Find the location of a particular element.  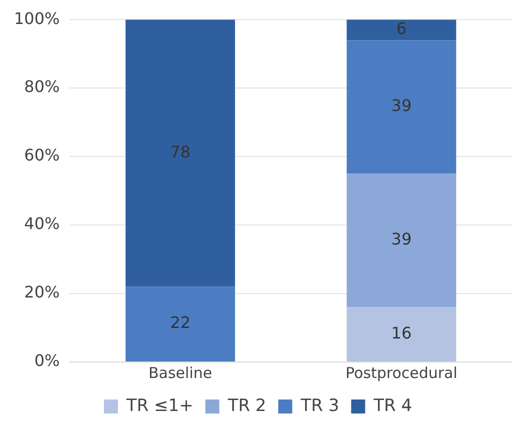

data-label: 16 is located at coordinates (401, 333).